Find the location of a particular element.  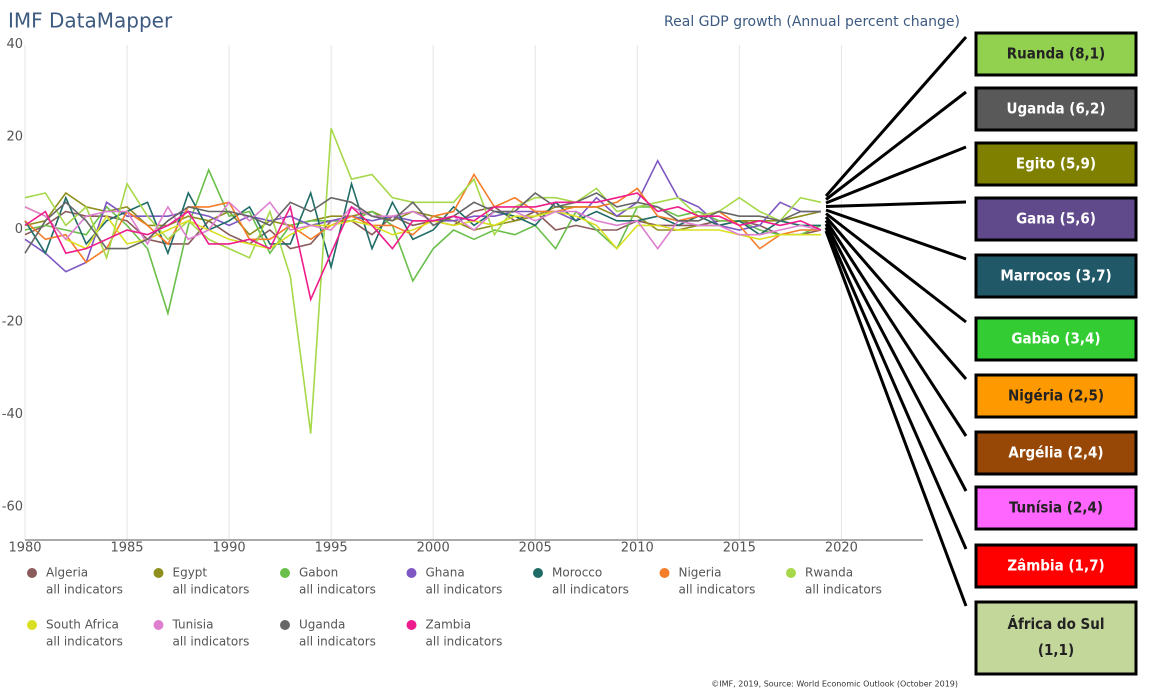

annotation-label: Gana (5,6) is located at coordinates (1056, 219).